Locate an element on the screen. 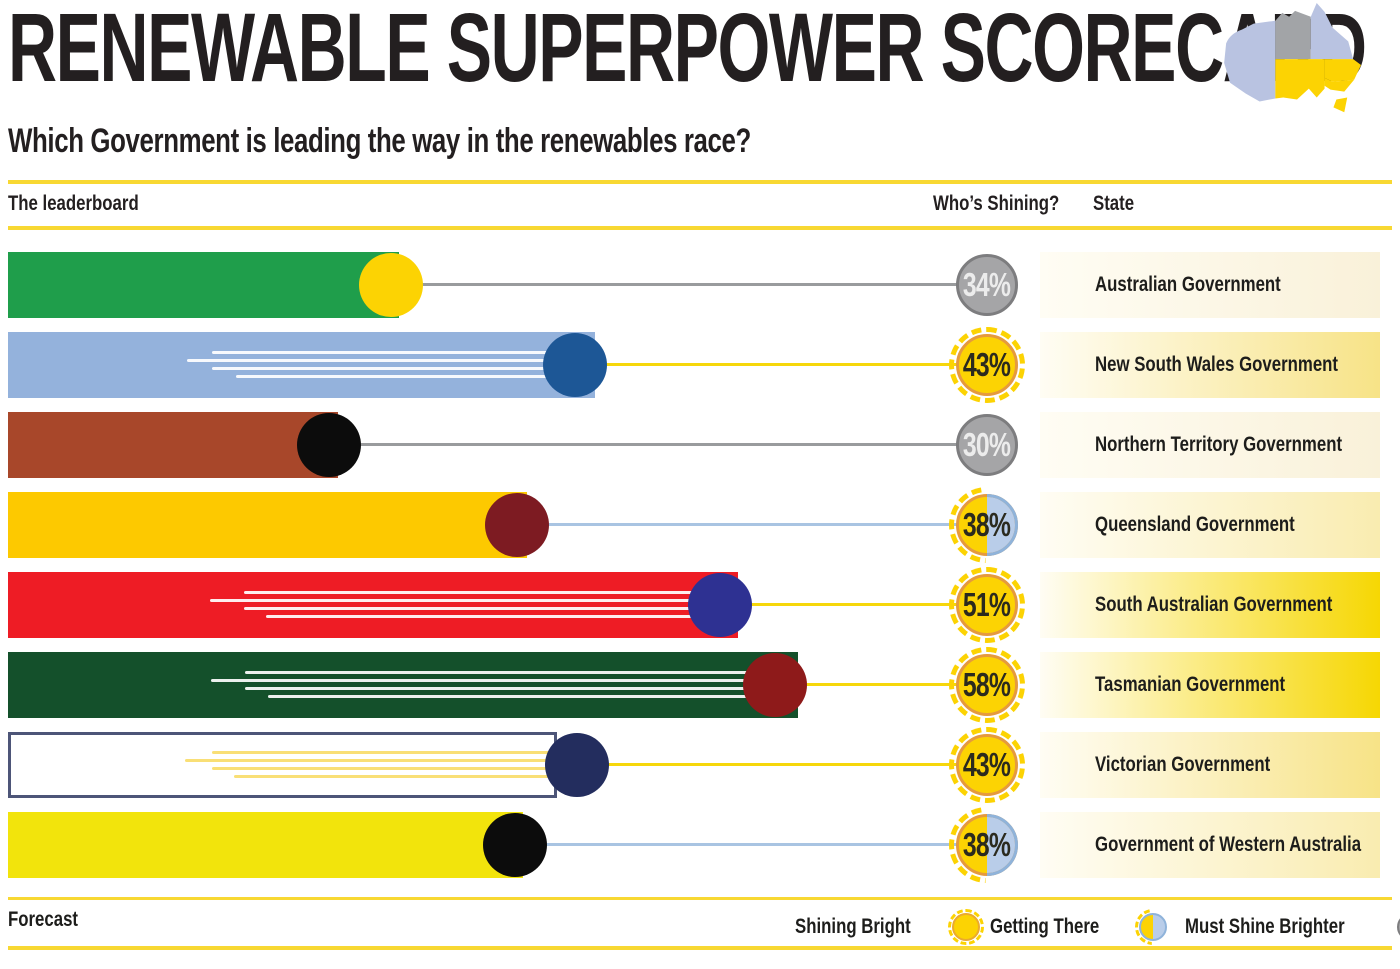  forecast-label: Forecast is located at coordinates (43, 919).